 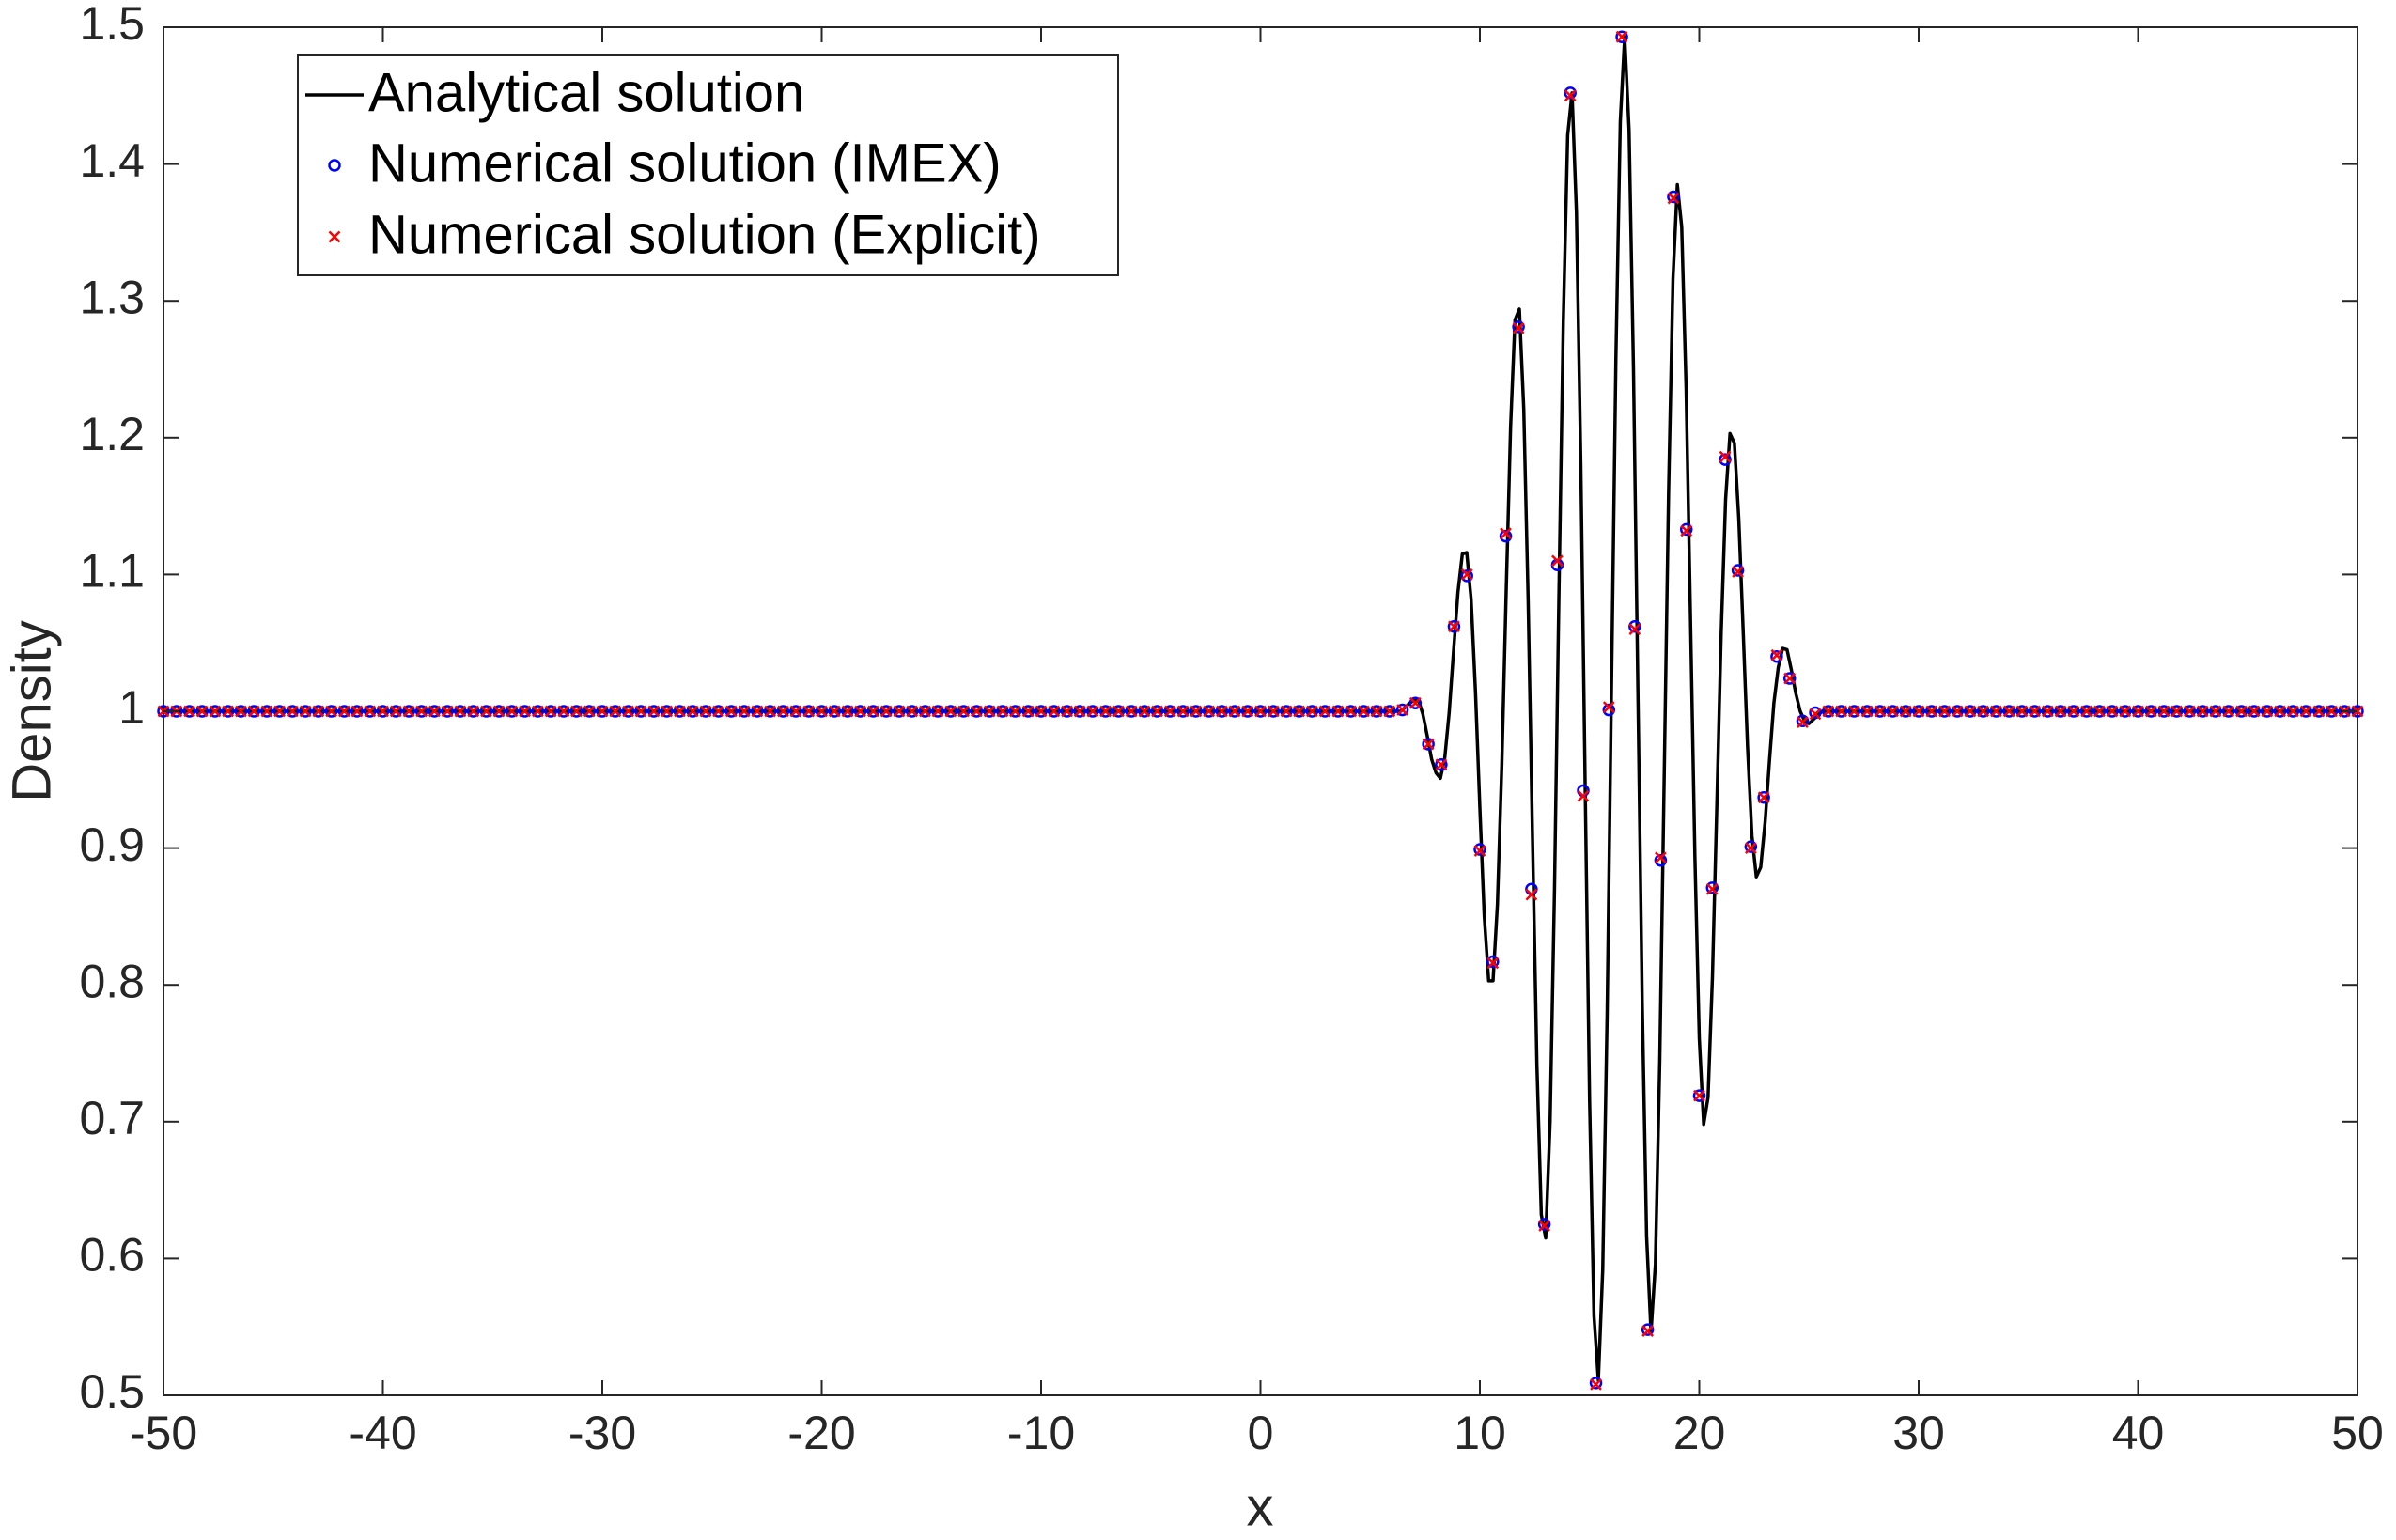 What do you see at coordinates (31, 710) in the screenshot?
I see `y-axis-label: Density` at bounding box center [31, 710].